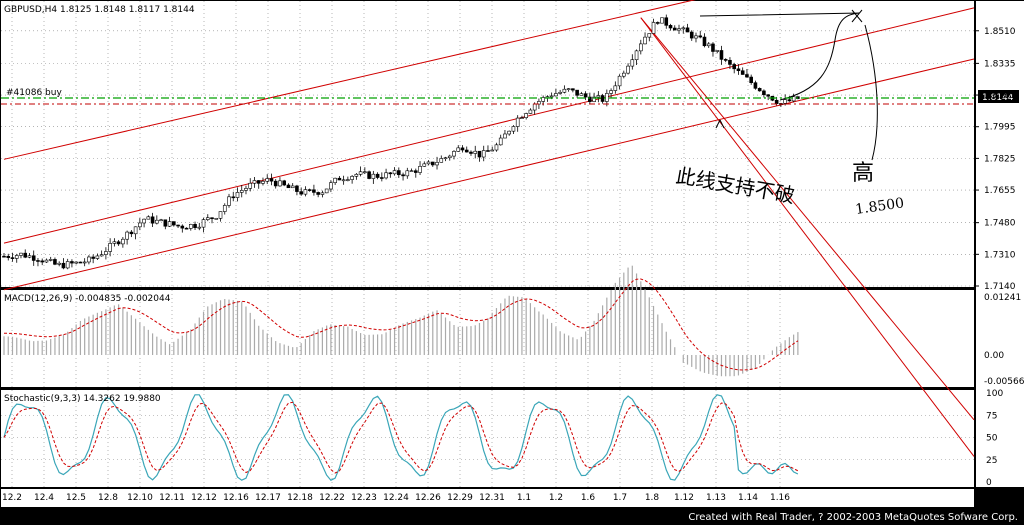 Image resolution: width=1024 pixels, height=525 pixels. I want to click on symbol-line: GBPUSD,H4 1.8125 1.8148 1.8117 1.8144, so click(99, 10).